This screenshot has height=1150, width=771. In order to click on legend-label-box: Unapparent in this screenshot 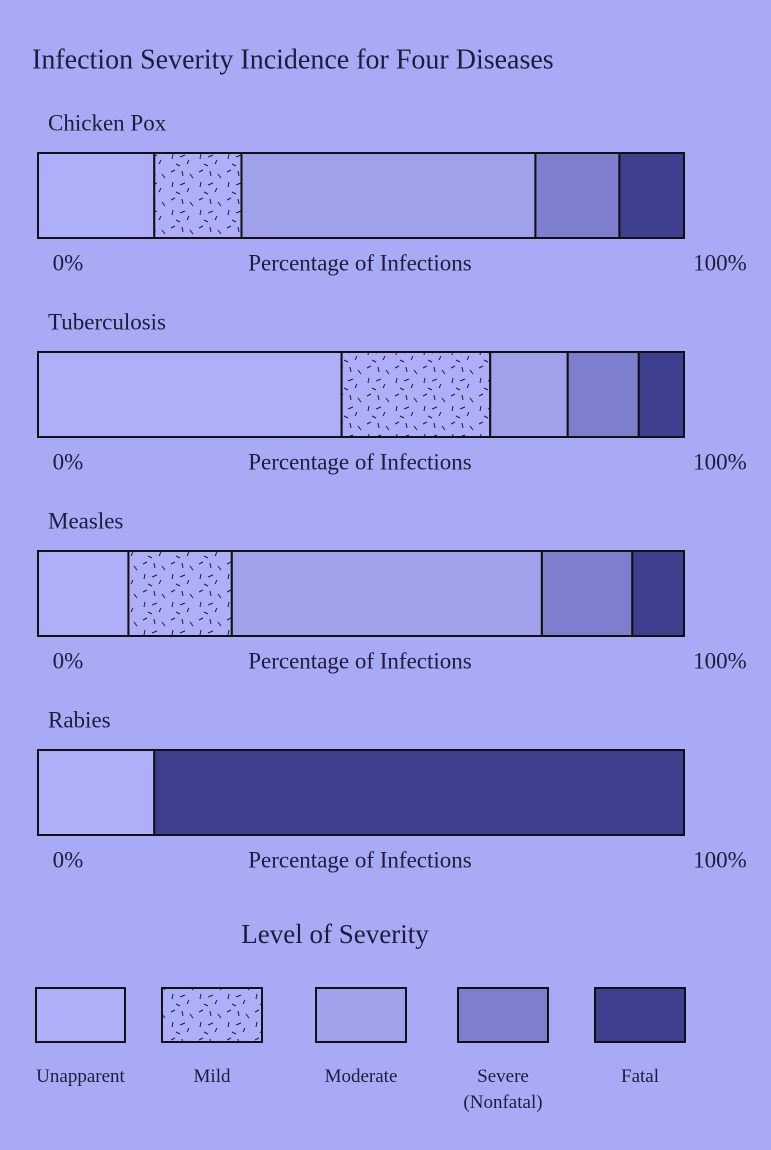, I will do `click(80, 1076)`.